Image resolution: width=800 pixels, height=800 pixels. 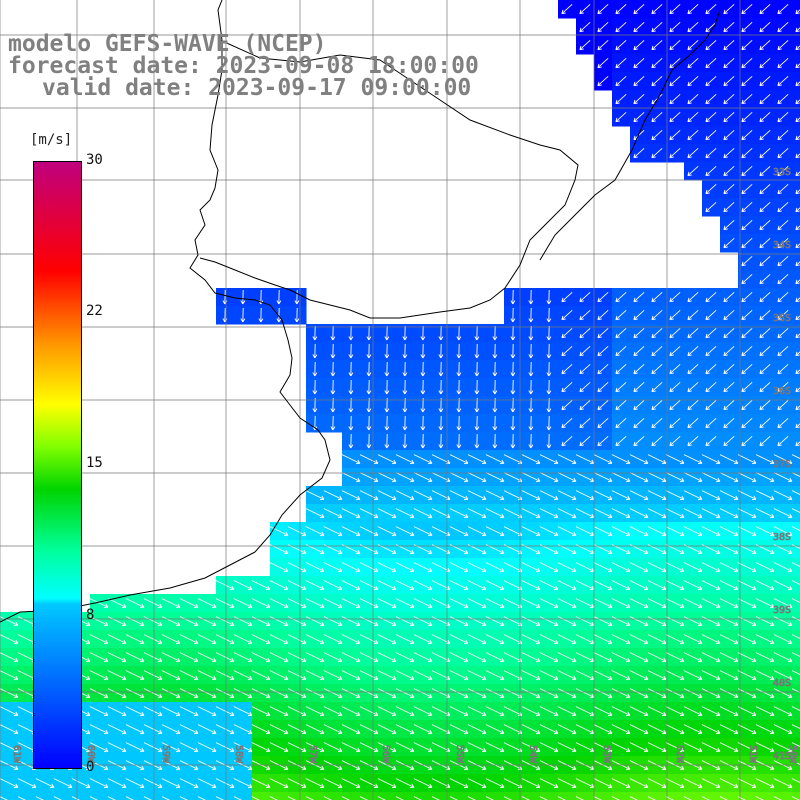 What do you see at coordinates (782, 683) in the screenshot?
I see `lat-label: 40S` at bounding box center [782, 683].